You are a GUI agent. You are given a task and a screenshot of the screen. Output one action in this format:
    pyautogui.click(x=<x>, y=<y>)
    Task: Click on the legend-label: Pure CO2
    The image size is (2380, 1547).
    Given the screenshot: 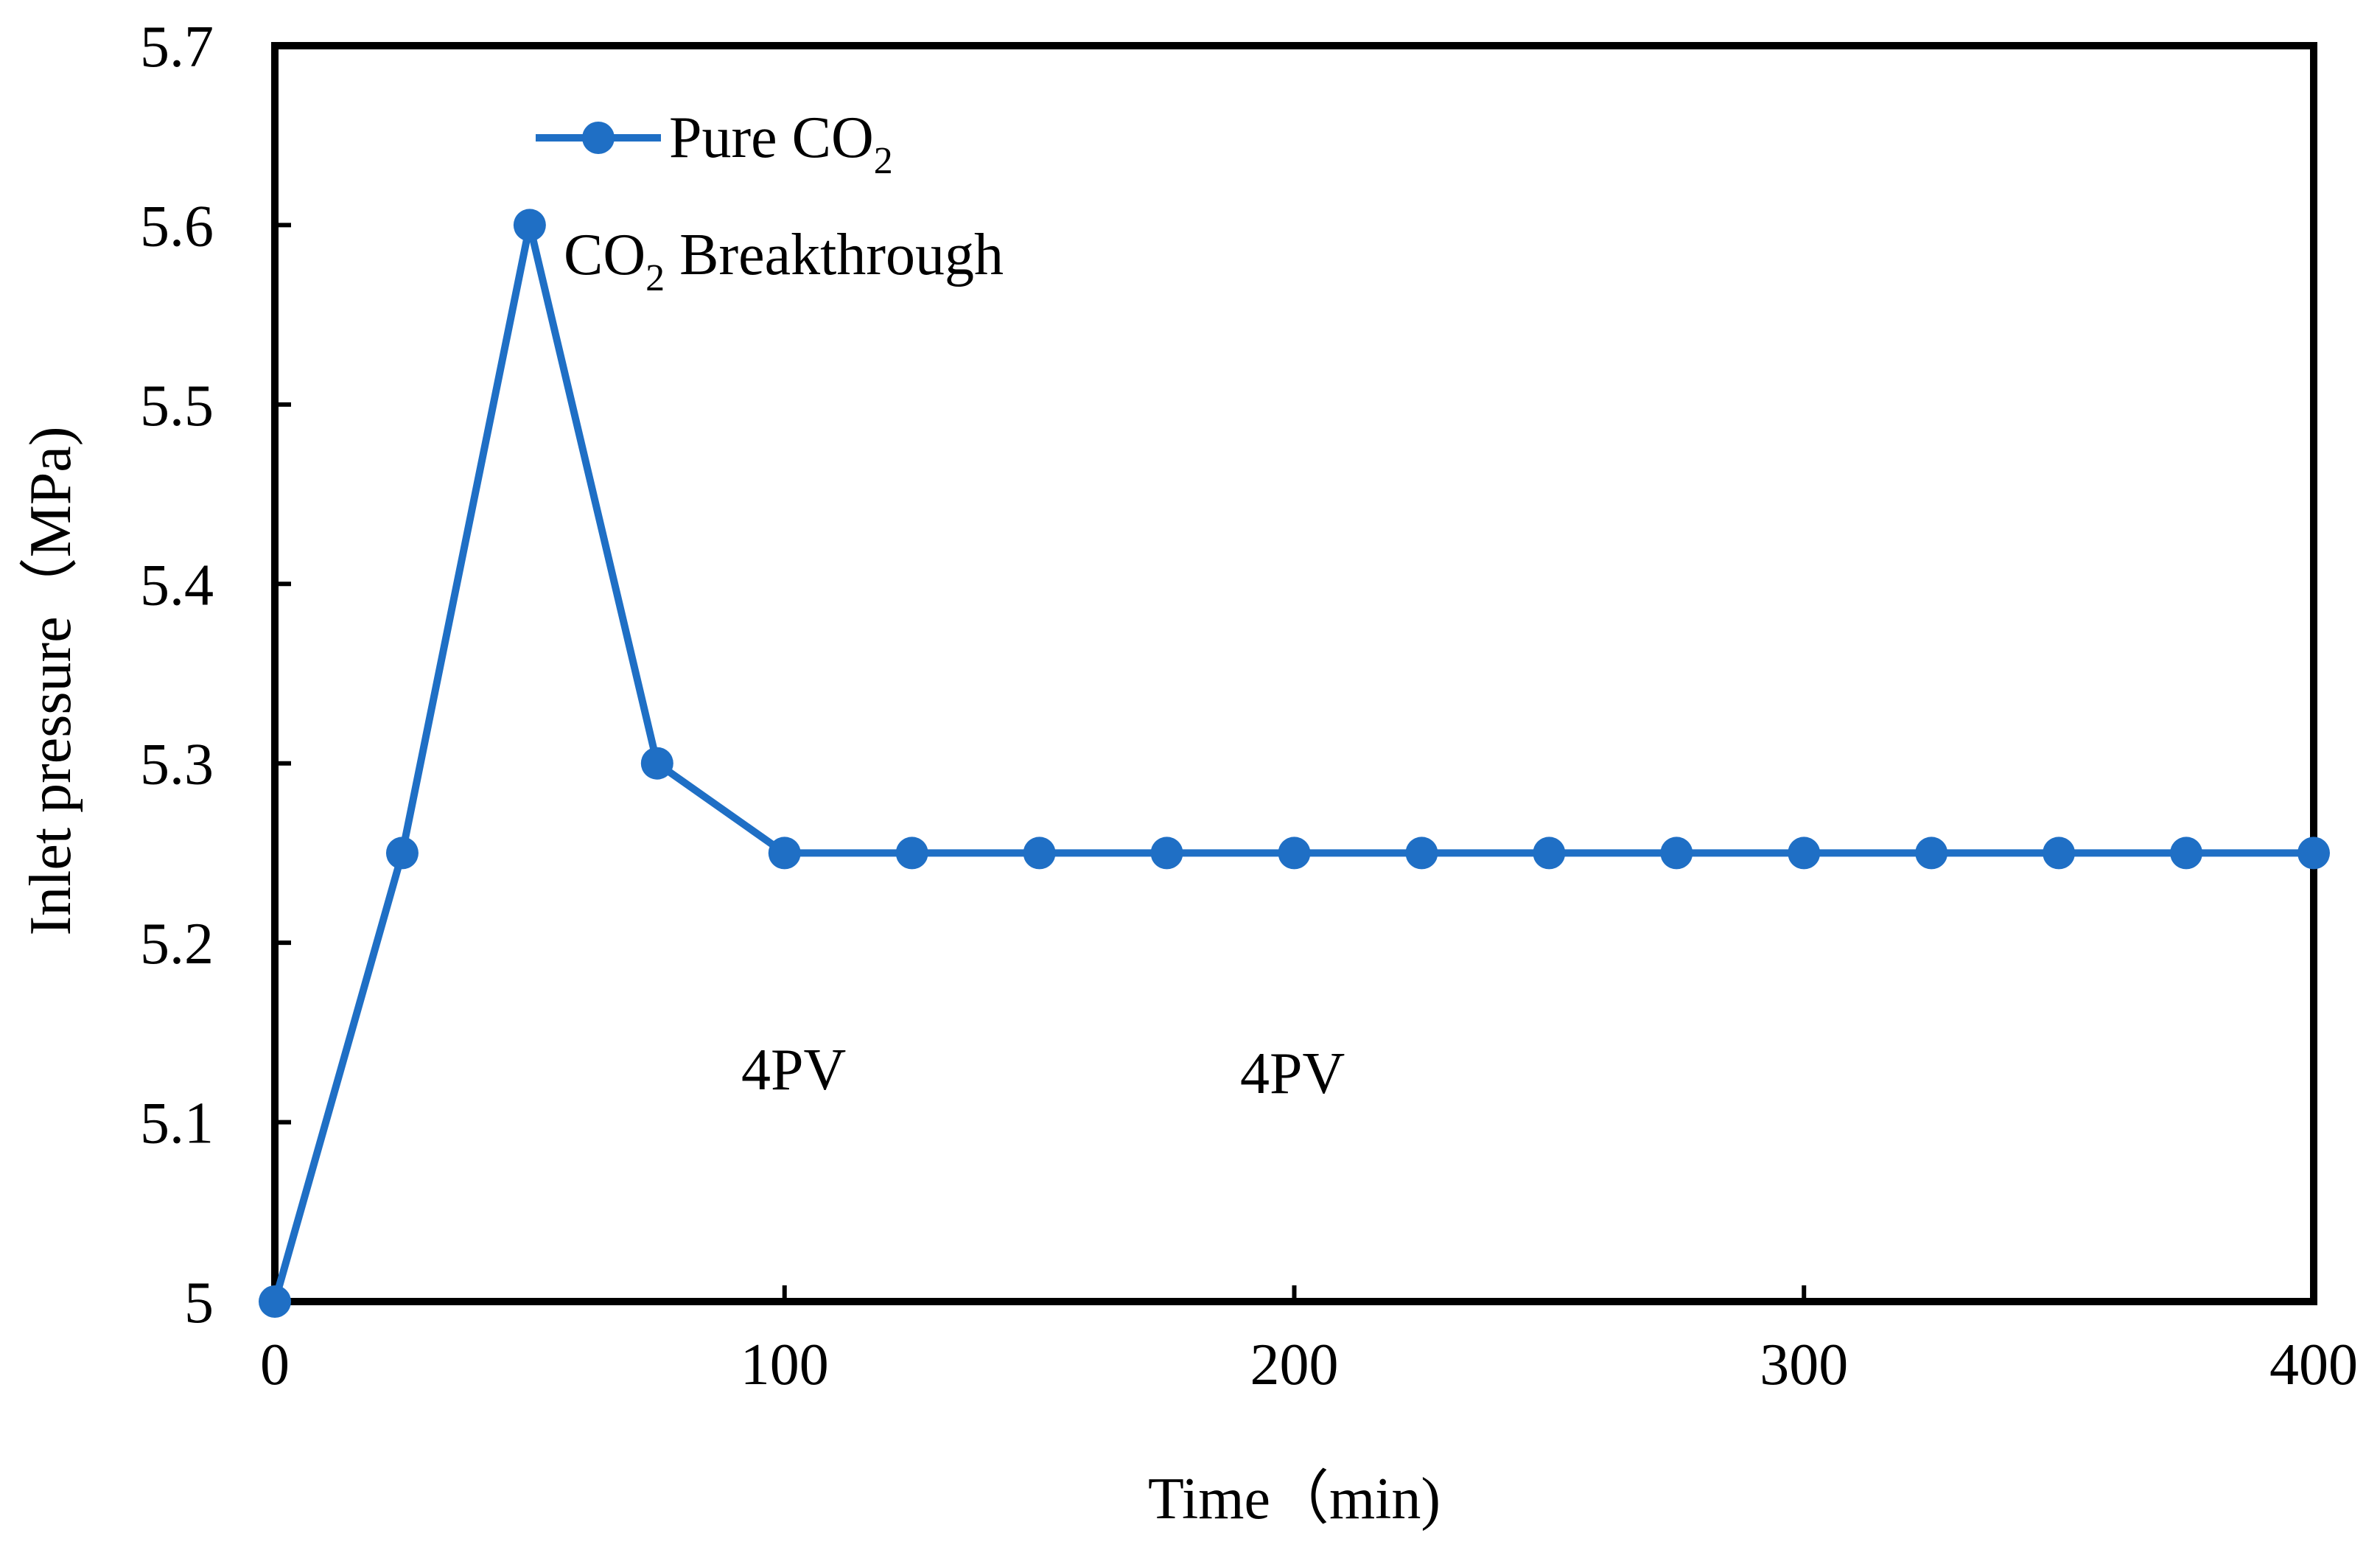 What is the action you would take?
    pyautogui.click(x=781, y=143)
    